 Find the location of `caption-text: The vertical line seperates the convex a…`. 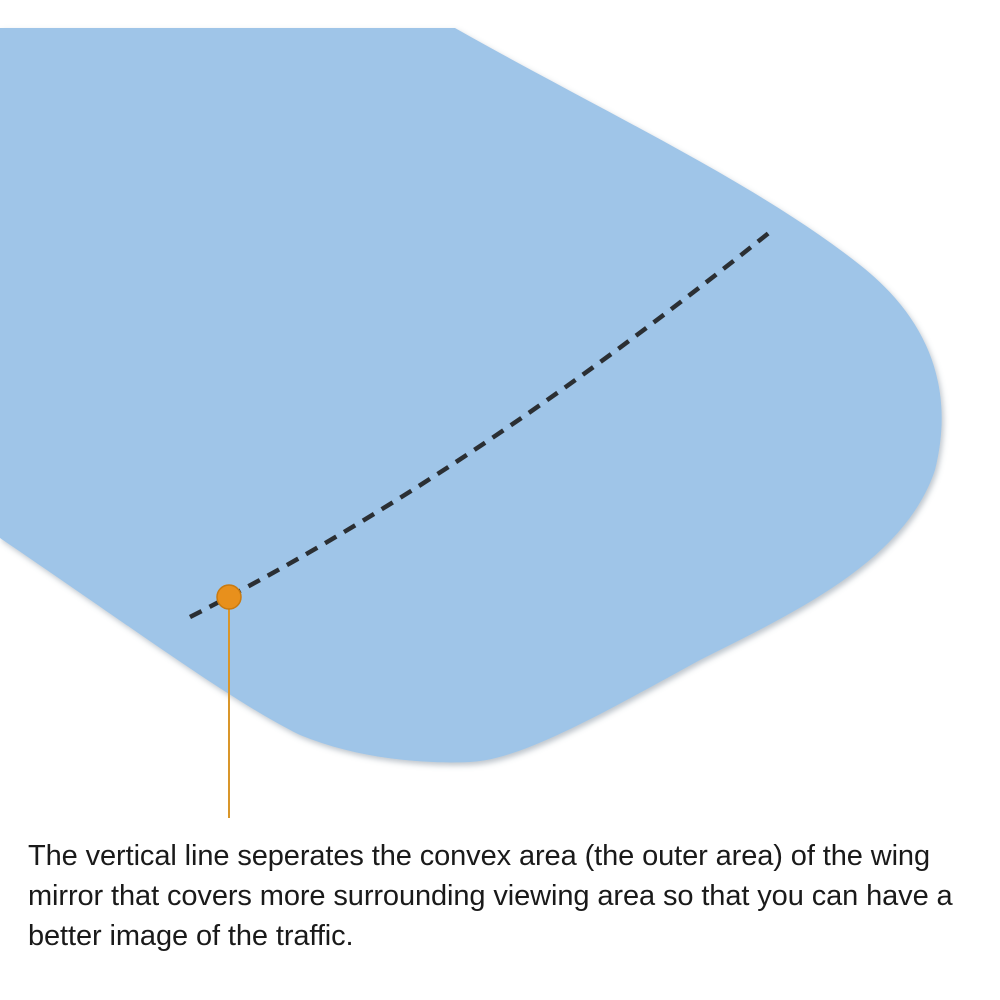

caption-text: The vertical line seperates the convex a… is located at coordinates (490, 896).